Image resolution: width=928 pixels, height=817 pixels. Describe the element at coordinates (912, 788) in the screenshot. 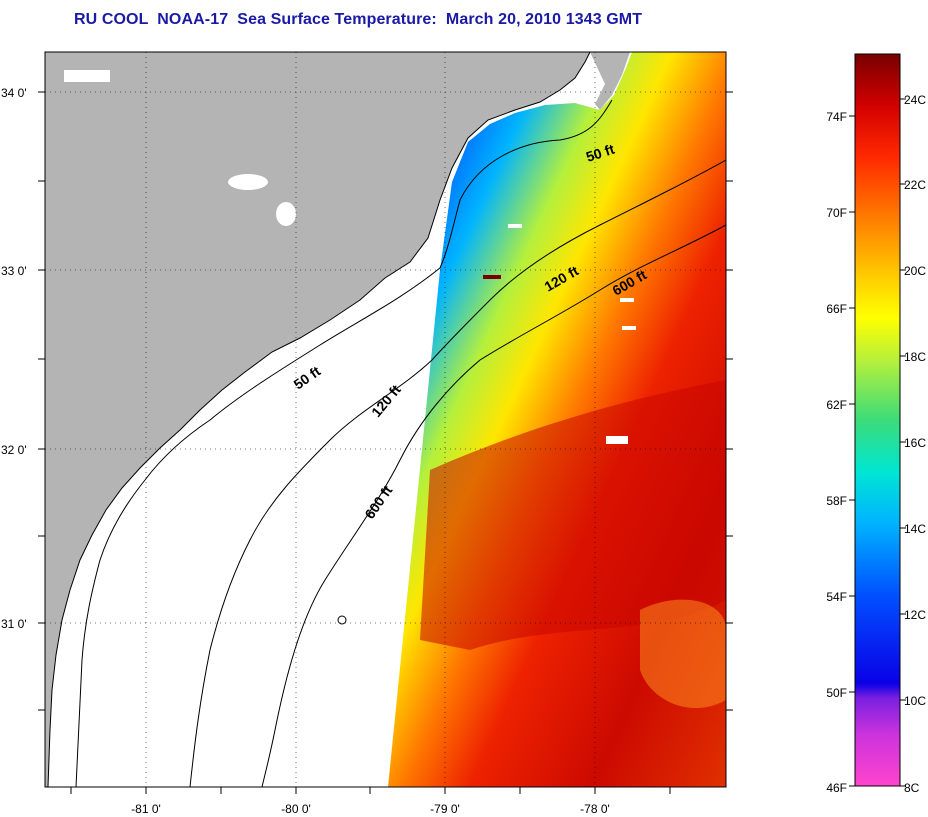

I see `colorbar-celsius-label: 8C` at that location.